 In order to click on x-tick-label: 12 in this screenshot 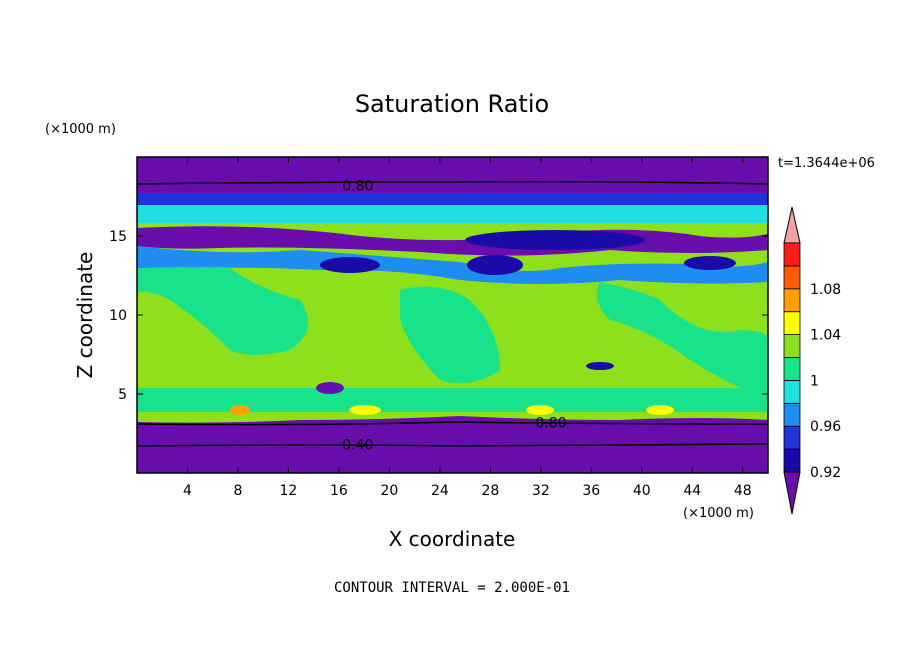, I will do `click(289, 491)`.